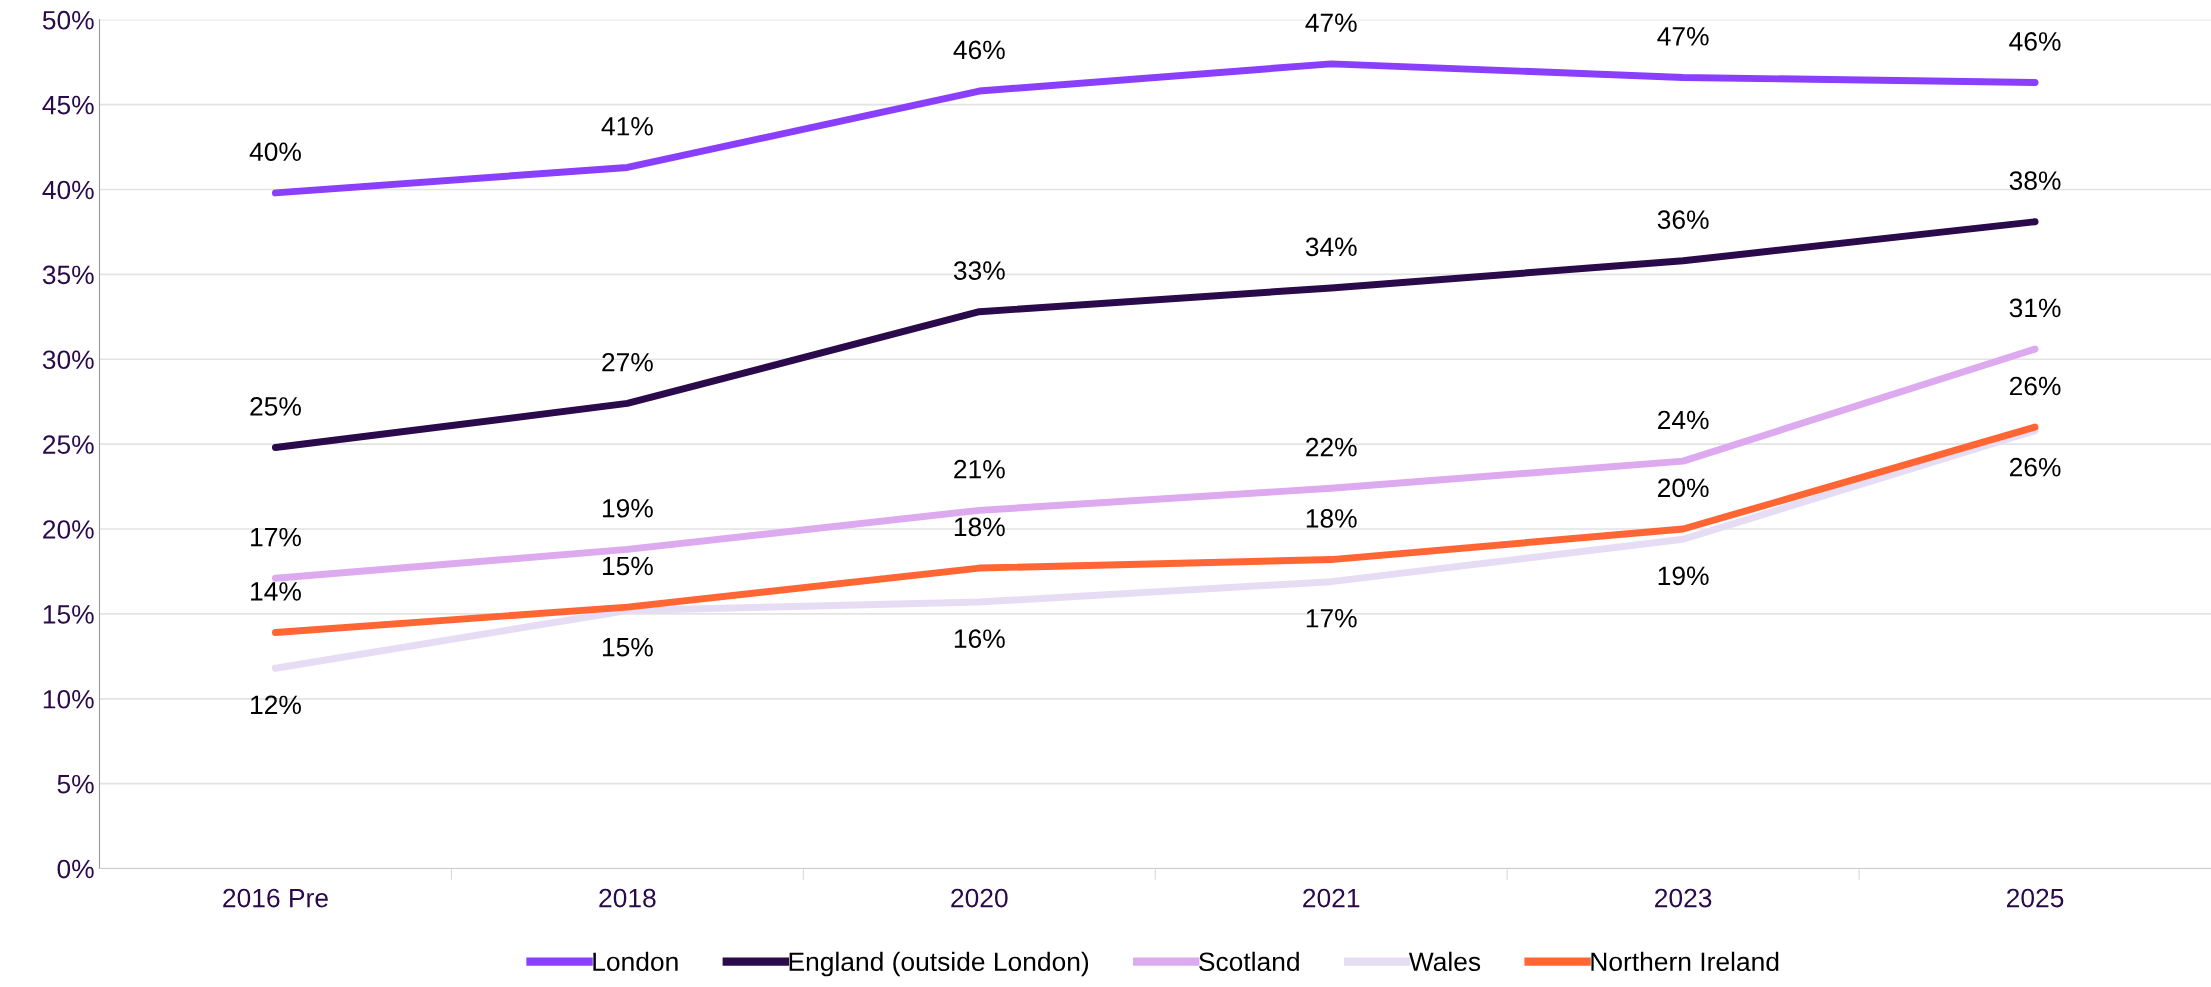 Image resolution: width=2211 pixels, height=987 pixels. Describe the element at coordinates (275, 406) in the screenshot. I see `data-label: 25%` at that location.